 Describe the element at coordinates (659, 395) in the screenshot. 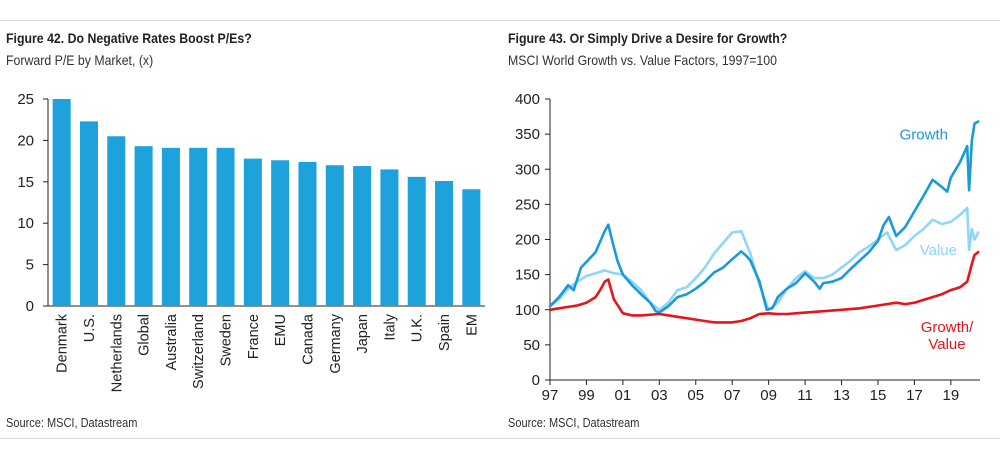

I see `x-tick-label: 03` at that location.